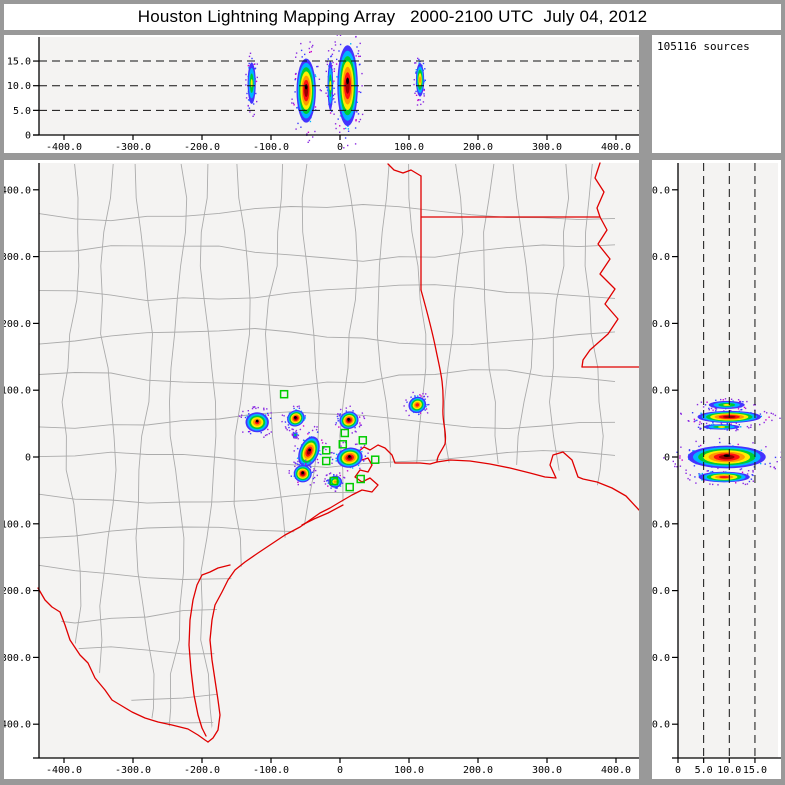 Image resolution: width=785 pixels, height=785 pixels. Describe the element at coordinates (322, 515) in the screenshot. I see `matagorda-barrier-spit` at that location.